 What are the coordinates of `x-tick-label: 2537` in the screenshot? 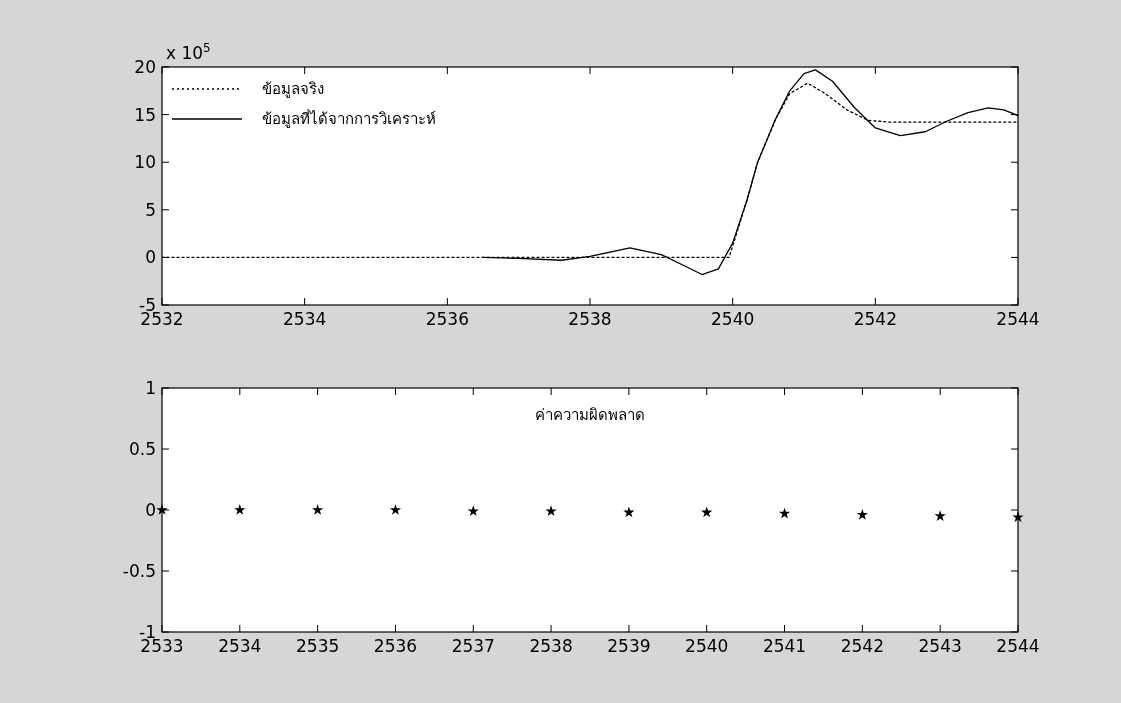 It's located at (473, 646).